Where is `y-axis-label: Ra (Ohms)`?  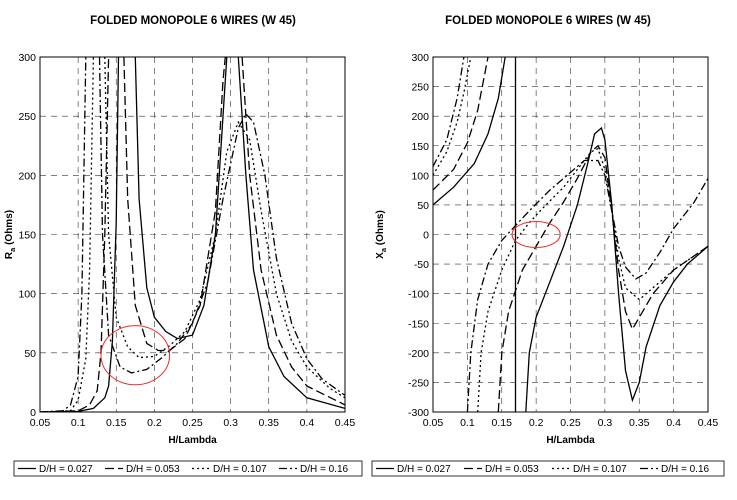 y-axis-label: Ra (Ohms) is located at coordinates (10, 234).